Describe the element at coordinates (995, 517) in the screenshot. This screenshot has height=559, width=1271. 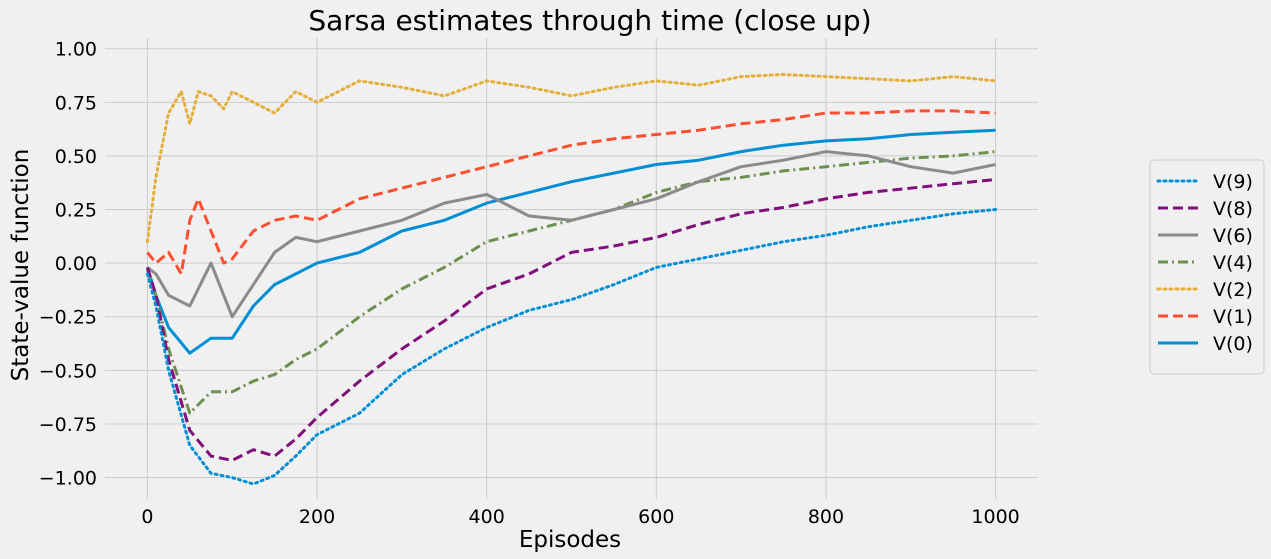
I see `x-tick-label: 1000` at that location.